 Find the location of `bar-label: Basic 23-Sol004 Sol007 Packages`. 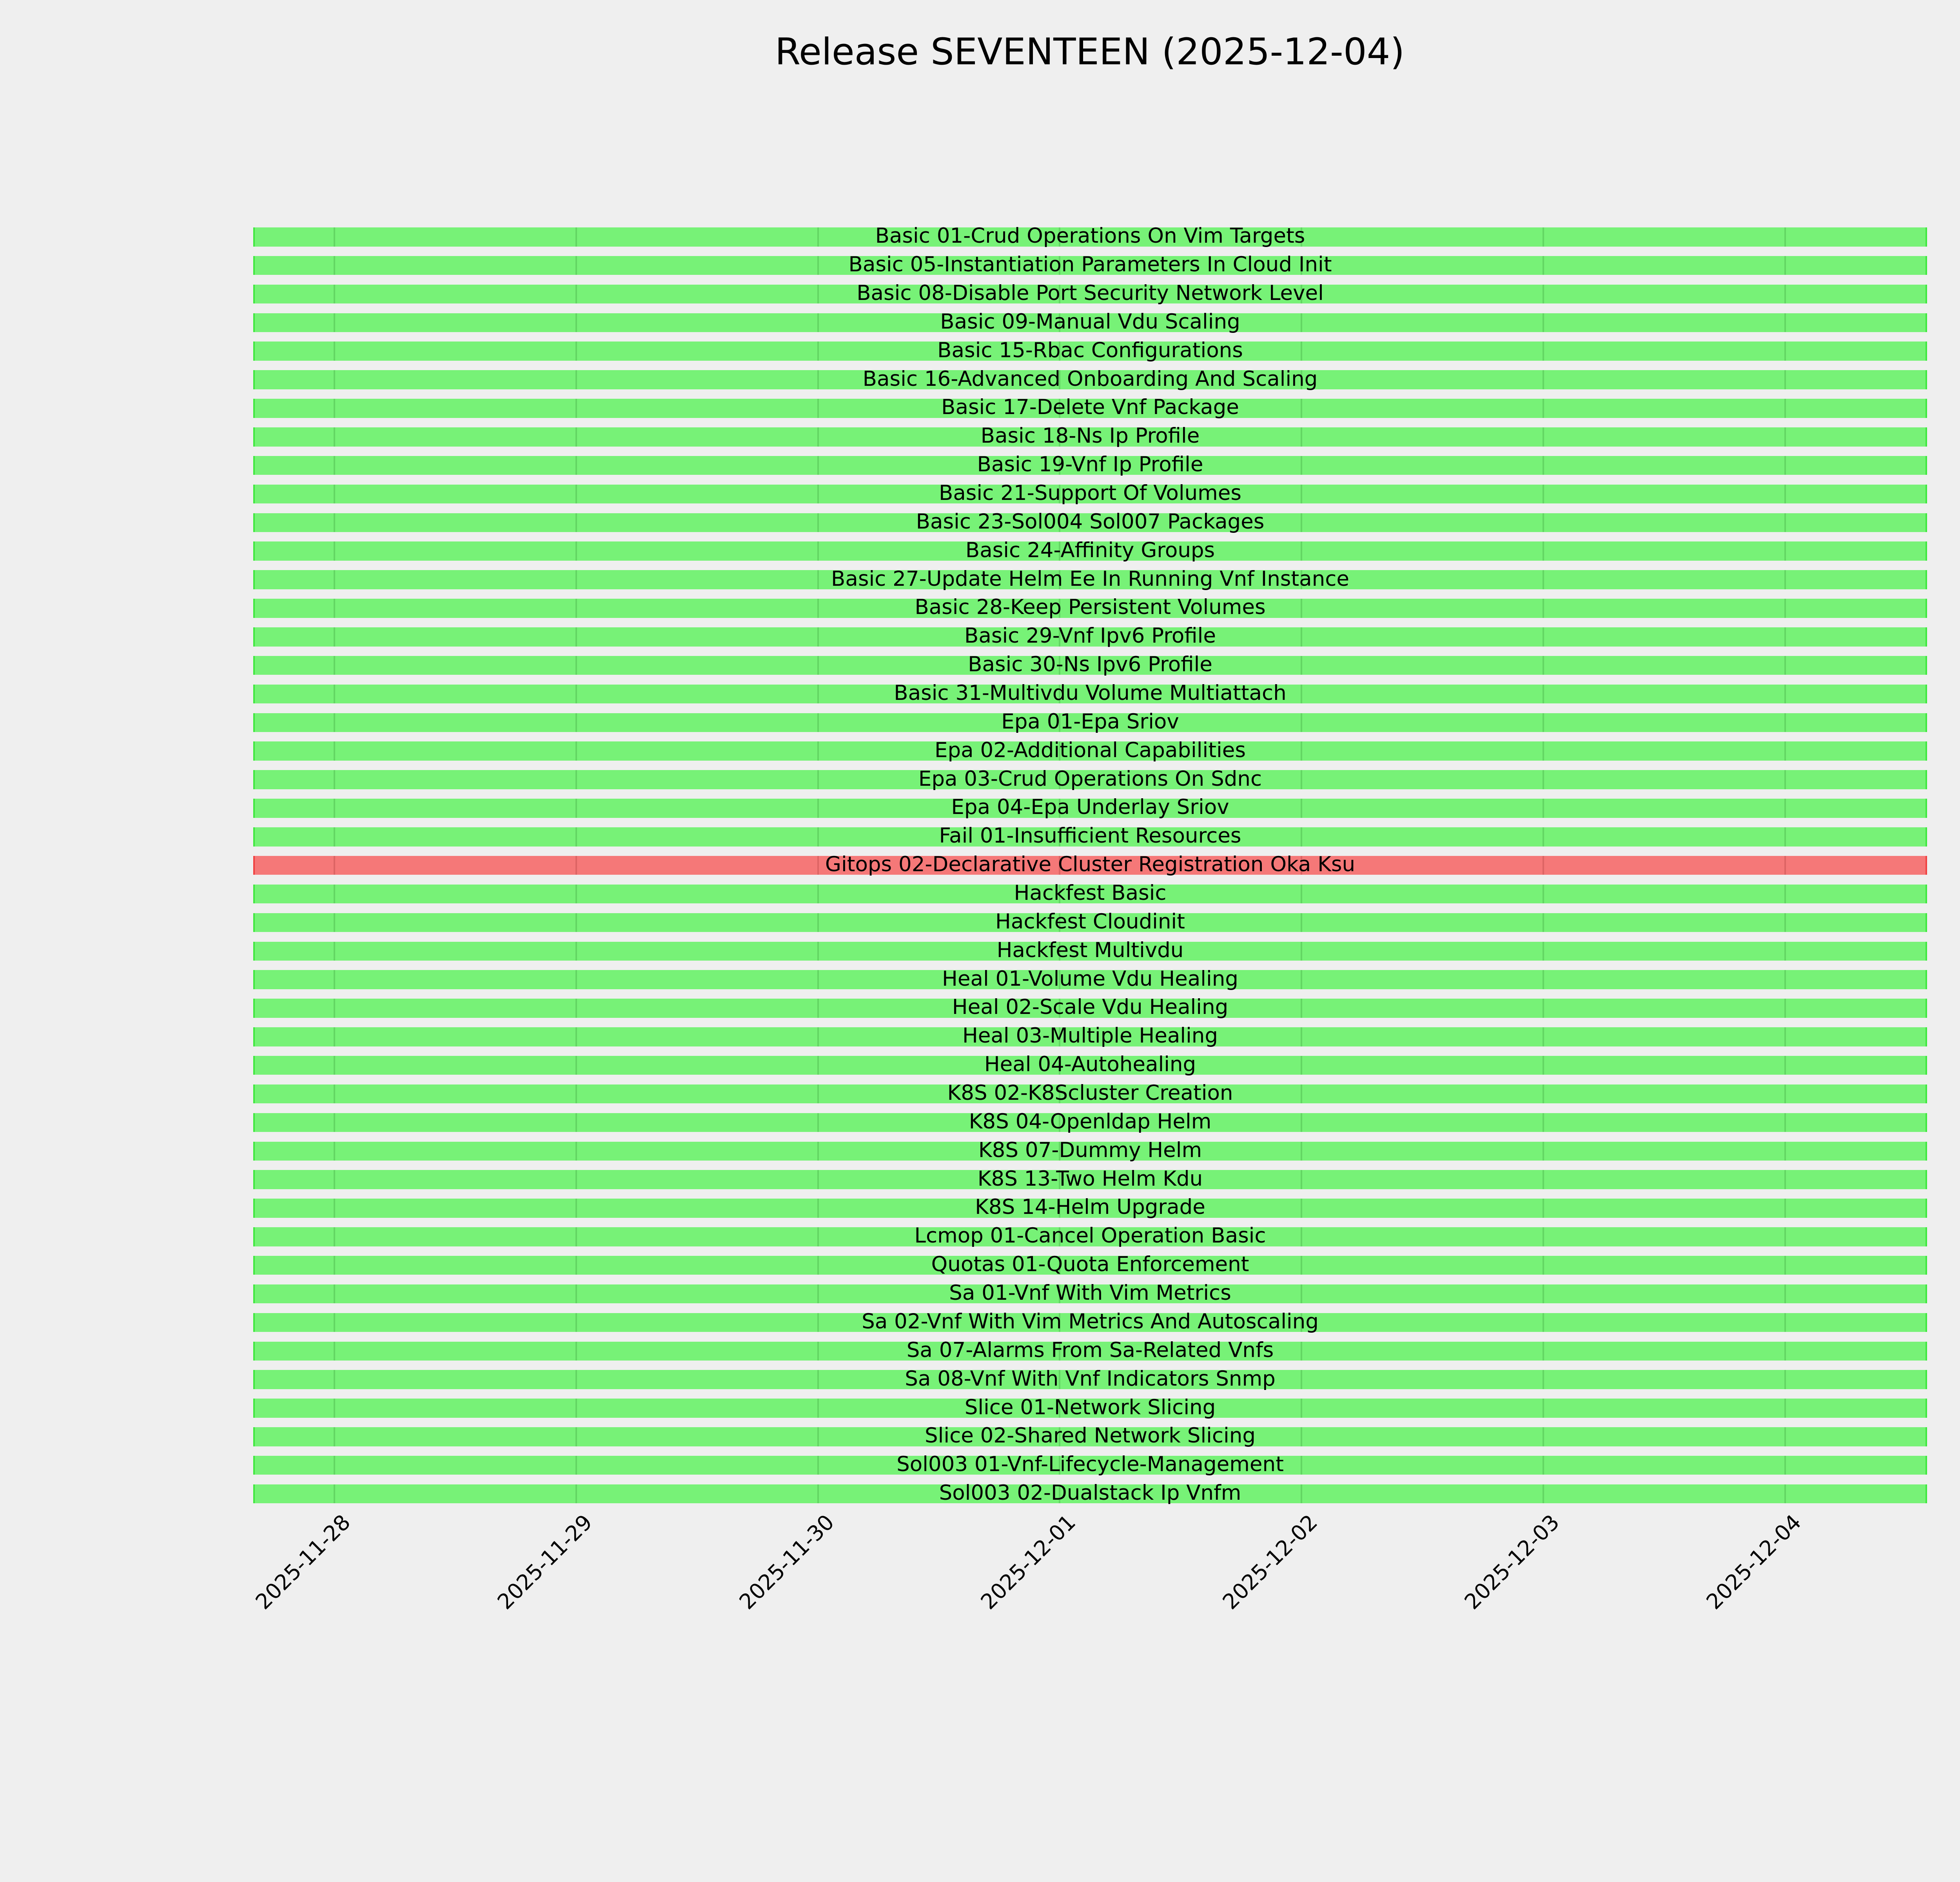

bar-label: Basic 23-Sol004 Sol007 Packages is located at coordinates (1090, 521).